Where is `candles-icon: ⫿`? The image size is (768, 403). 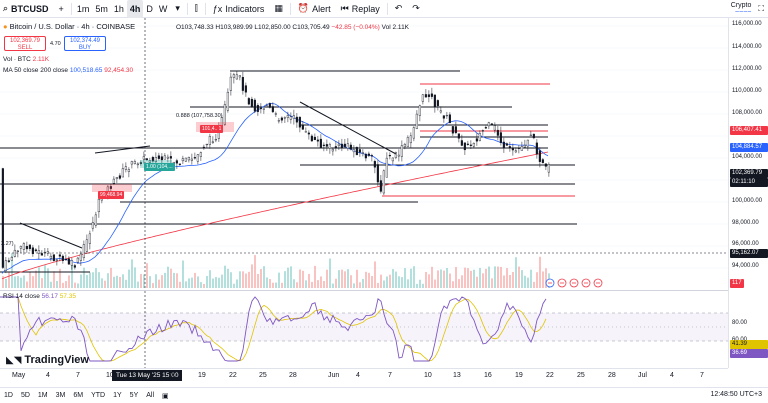
candles-icon: ⫿ is located at coordinates (196, 8).